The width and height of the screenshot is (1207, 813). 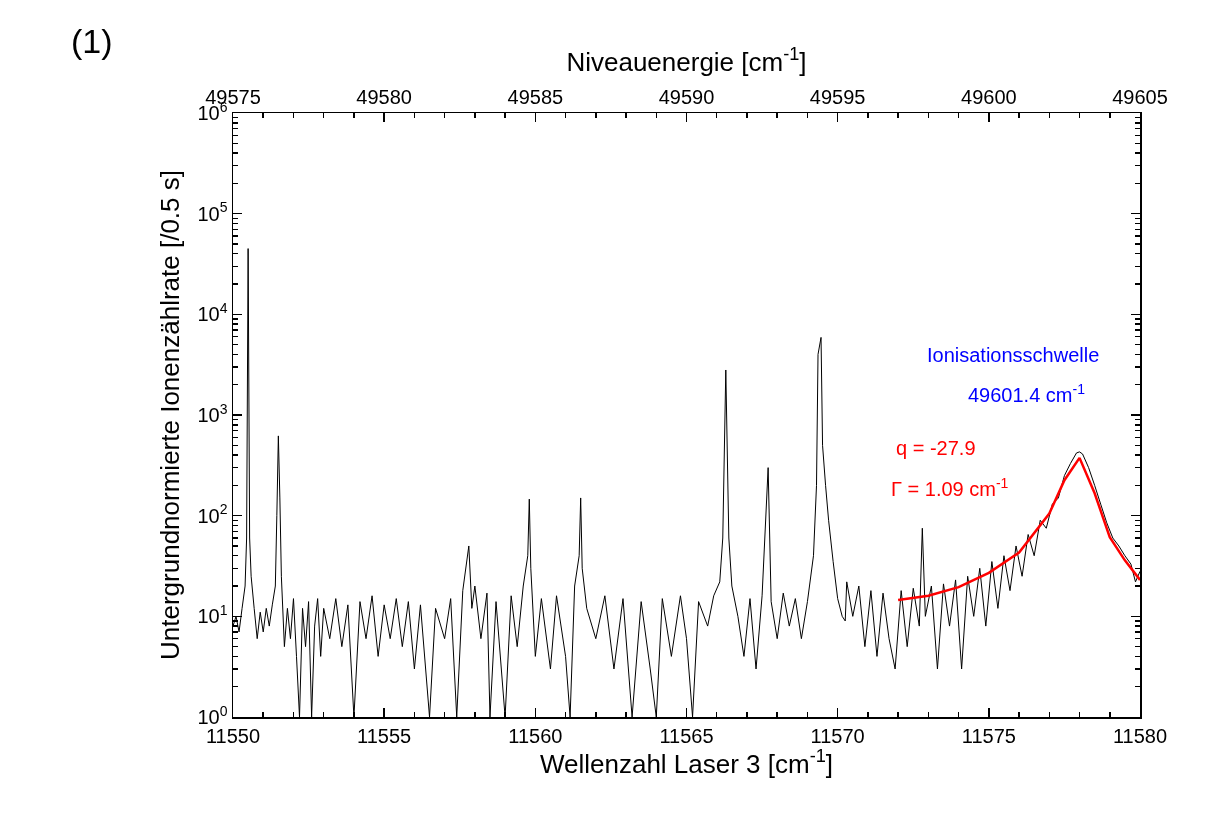 What do you see at coordinates (212, 212) in the screenshot?
I see `y-tick-label: 10$^{5}$` at bounding box center [212, 212].